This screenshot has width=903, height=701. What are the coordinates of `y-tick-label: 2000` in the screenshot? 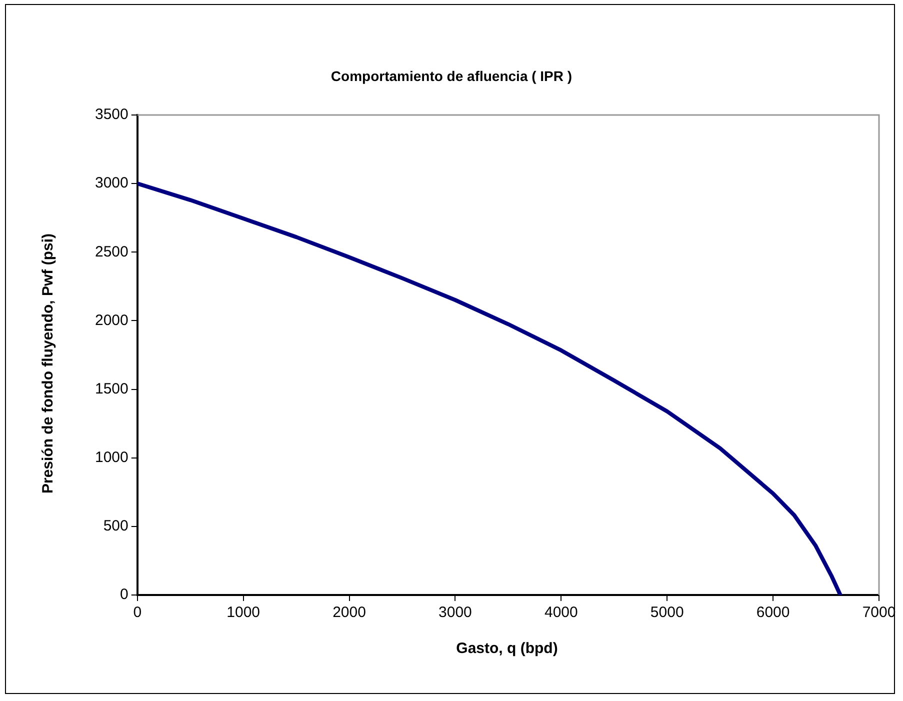 It's located at (111, 320).